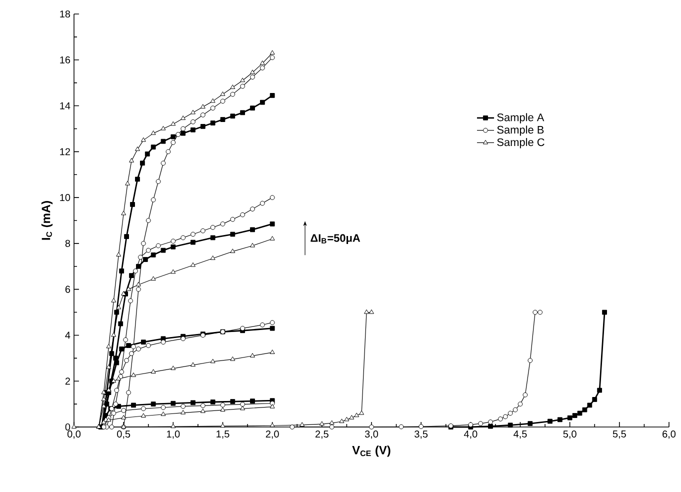 The image size is (681, 492). Describe the element at coordinates (65, 14) in the screenshot. I see `y-tick-label: 18` at that location.